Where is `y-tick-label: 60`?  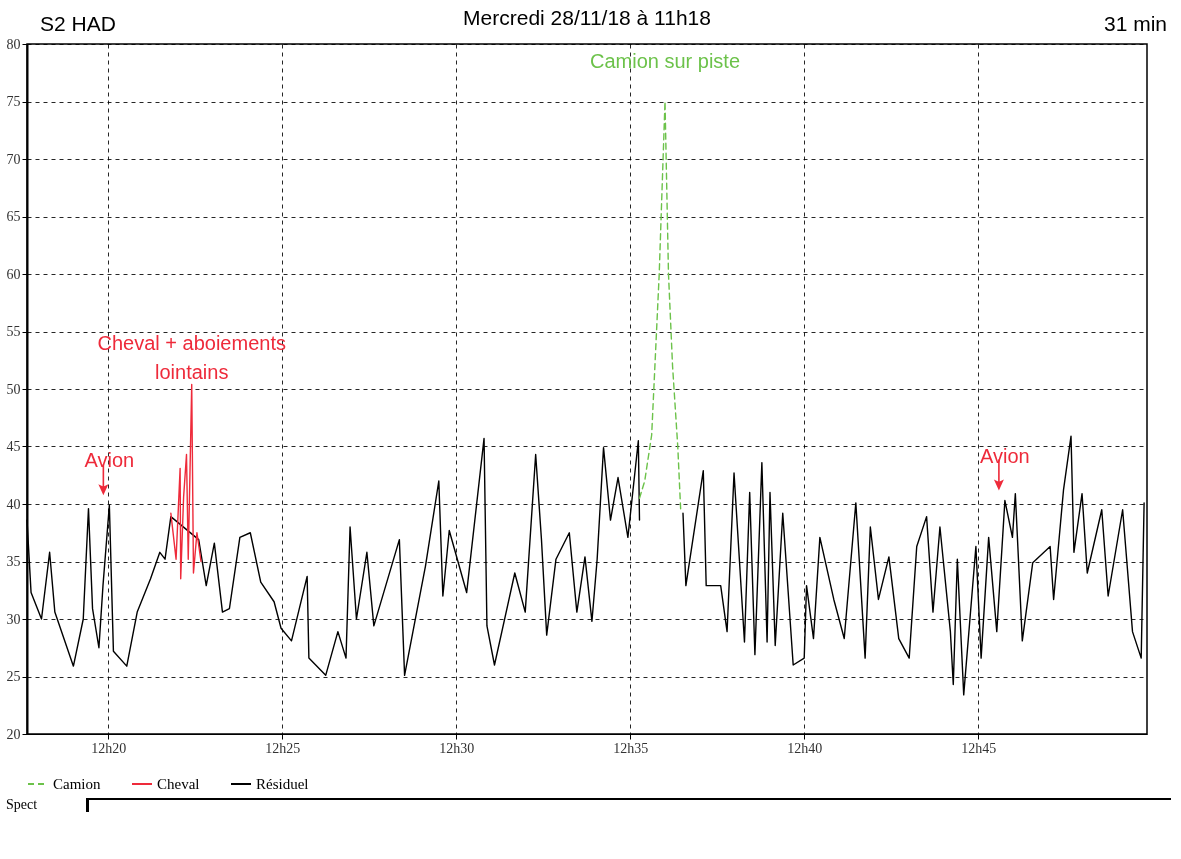
y-tick-label: 60 is located at coordinates (13, 274).